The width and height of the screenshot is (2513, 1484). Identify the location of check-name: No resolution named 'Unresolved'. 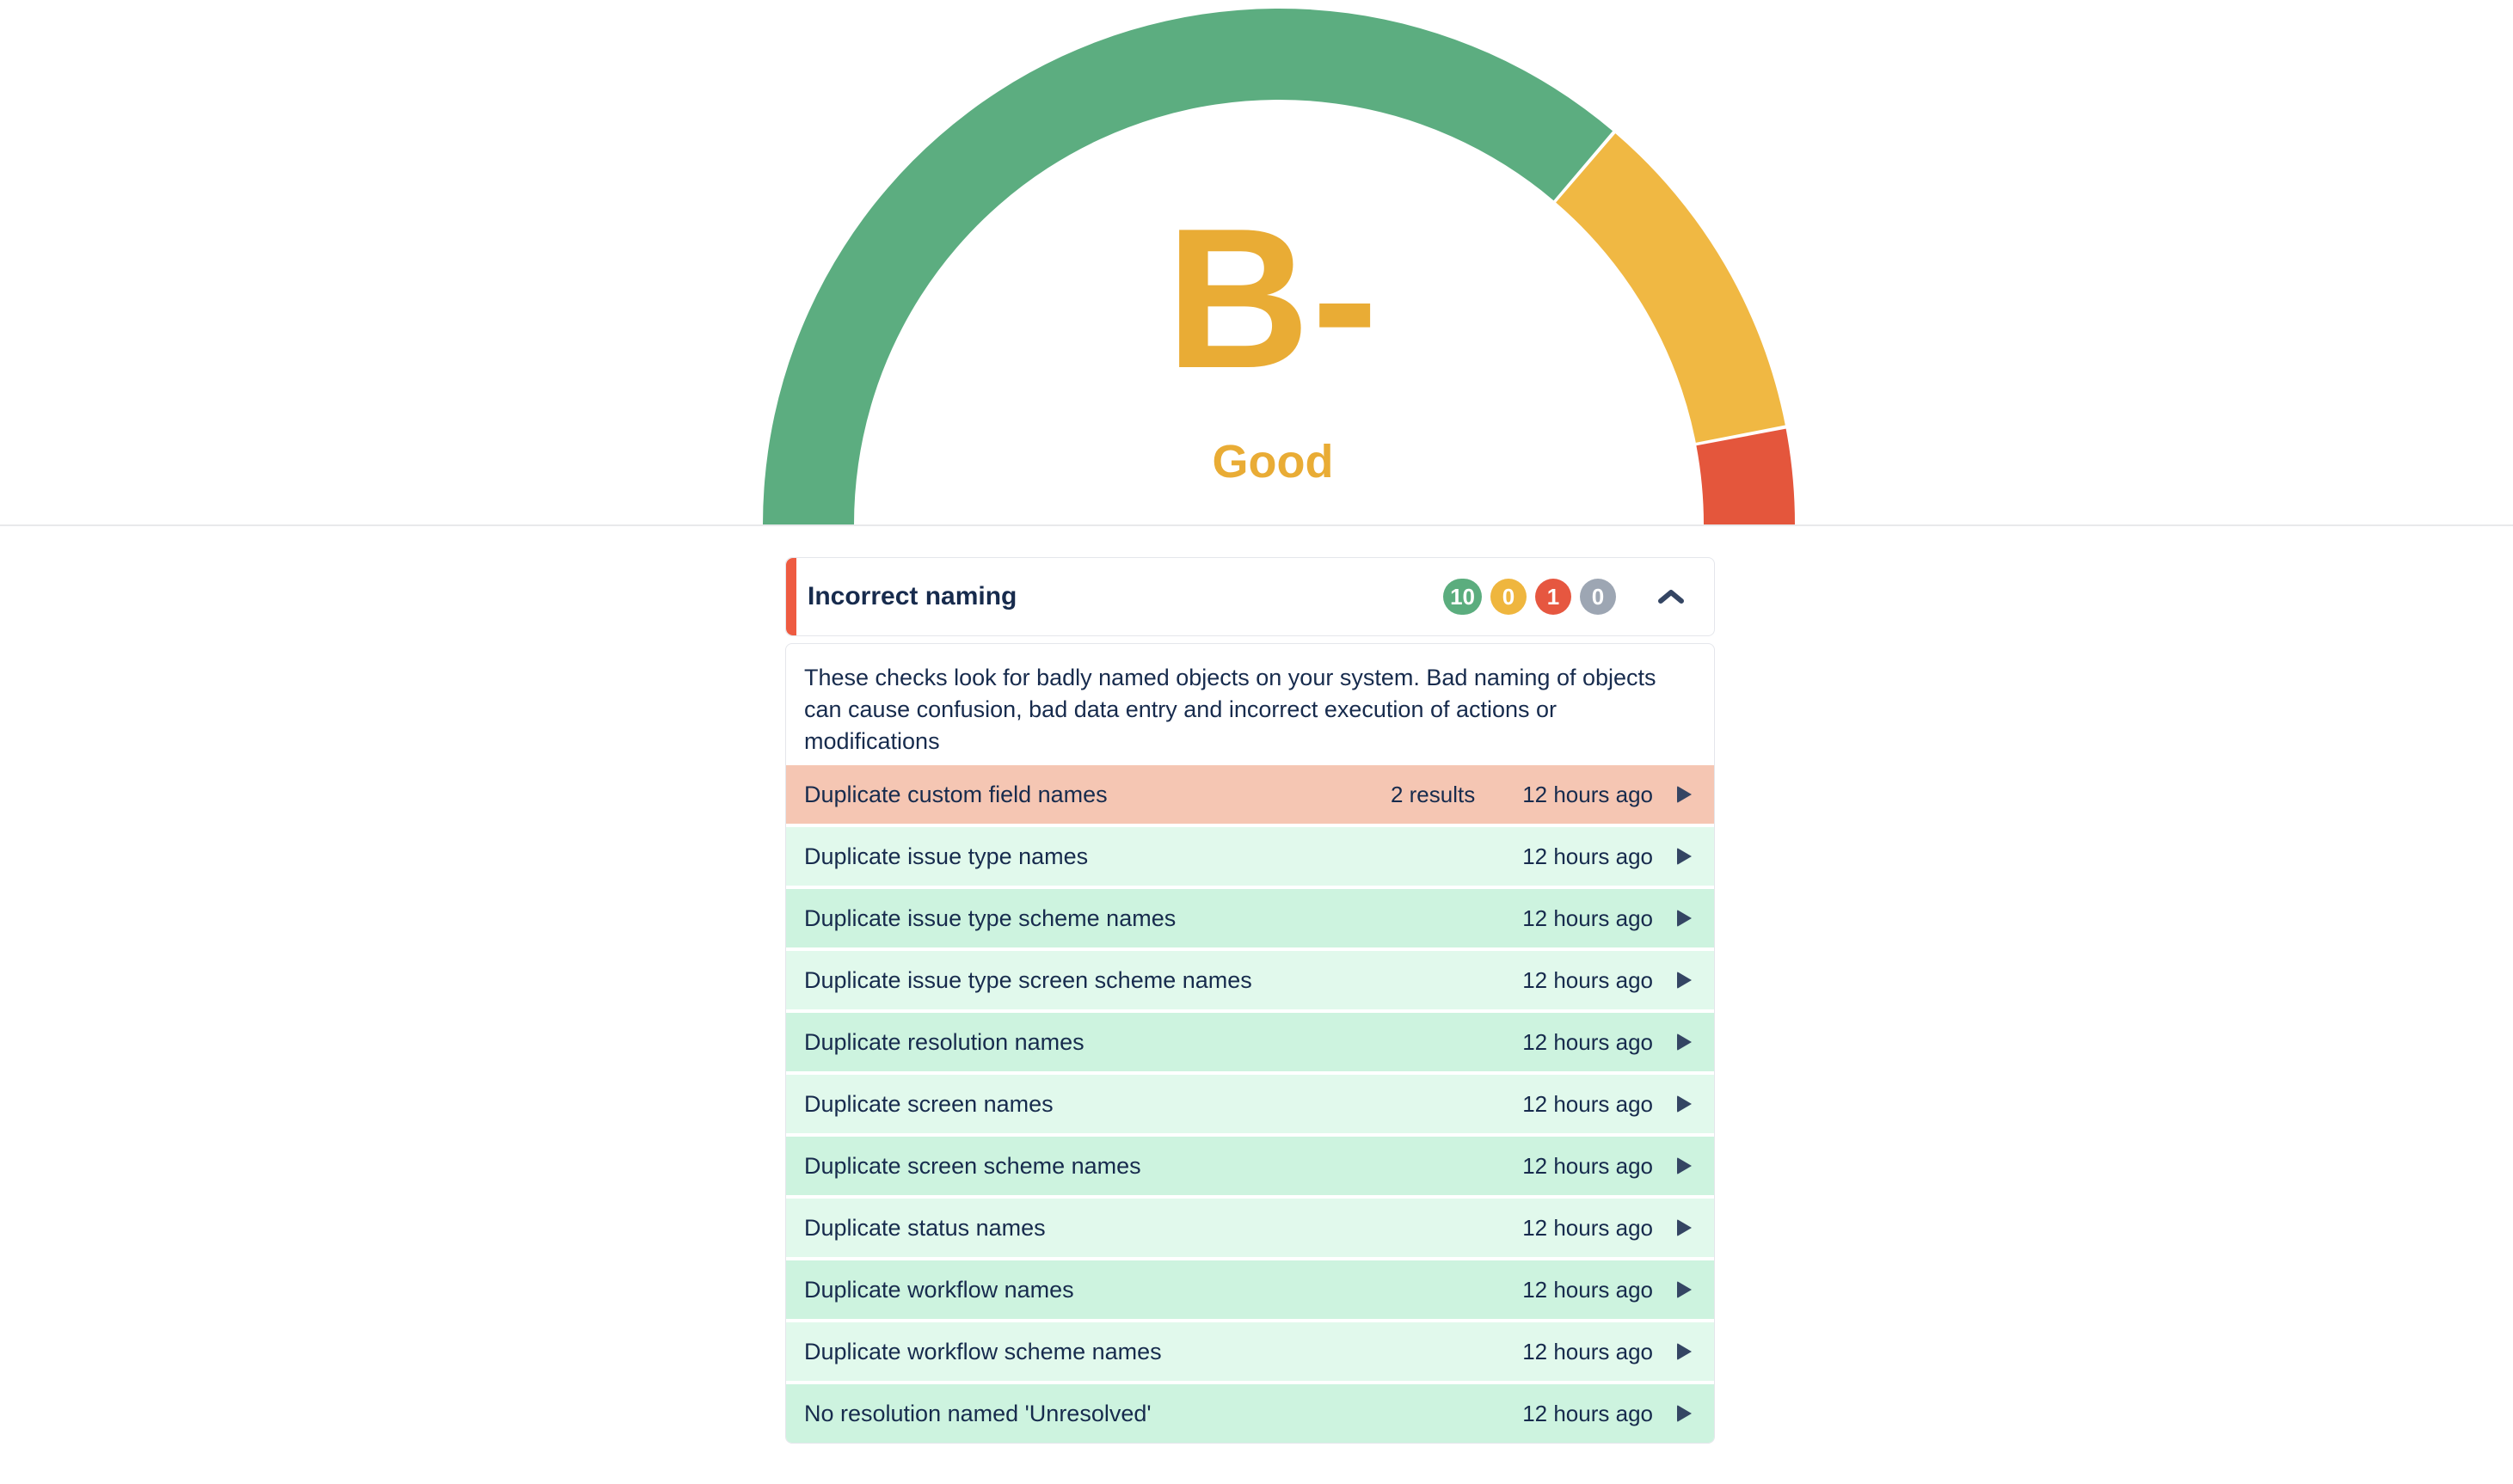
(978, 1413).